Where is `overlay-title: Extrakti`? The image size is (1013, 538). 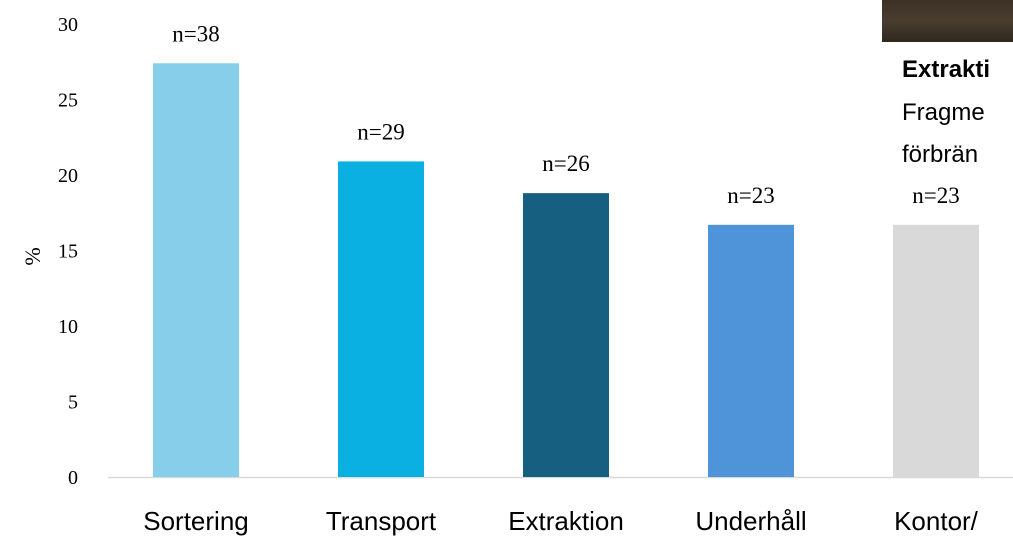 overlay-title: Extrakti is located at coordinates (946, 69).